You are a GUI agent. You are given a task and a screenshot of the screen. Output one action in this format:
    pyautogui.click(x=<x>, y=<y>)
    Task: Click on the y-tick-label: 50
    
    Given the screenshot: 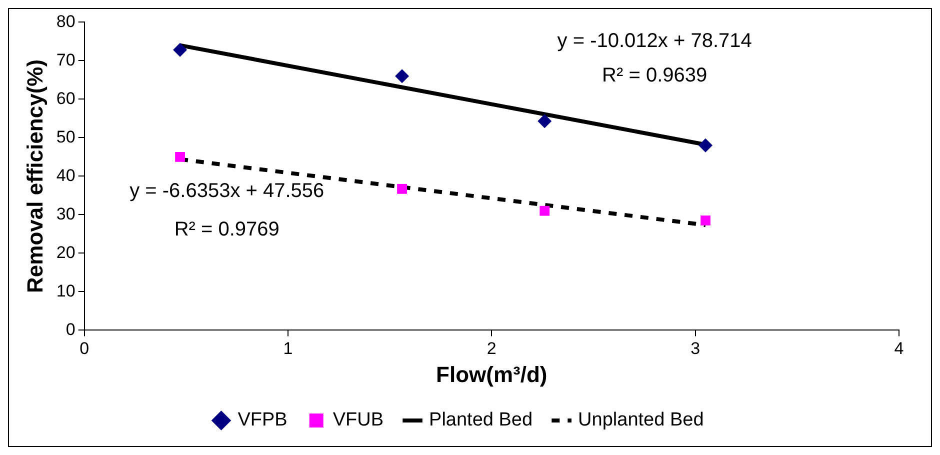 What is the action you would take?
    pyautogui.click(x=66, y=136)
    